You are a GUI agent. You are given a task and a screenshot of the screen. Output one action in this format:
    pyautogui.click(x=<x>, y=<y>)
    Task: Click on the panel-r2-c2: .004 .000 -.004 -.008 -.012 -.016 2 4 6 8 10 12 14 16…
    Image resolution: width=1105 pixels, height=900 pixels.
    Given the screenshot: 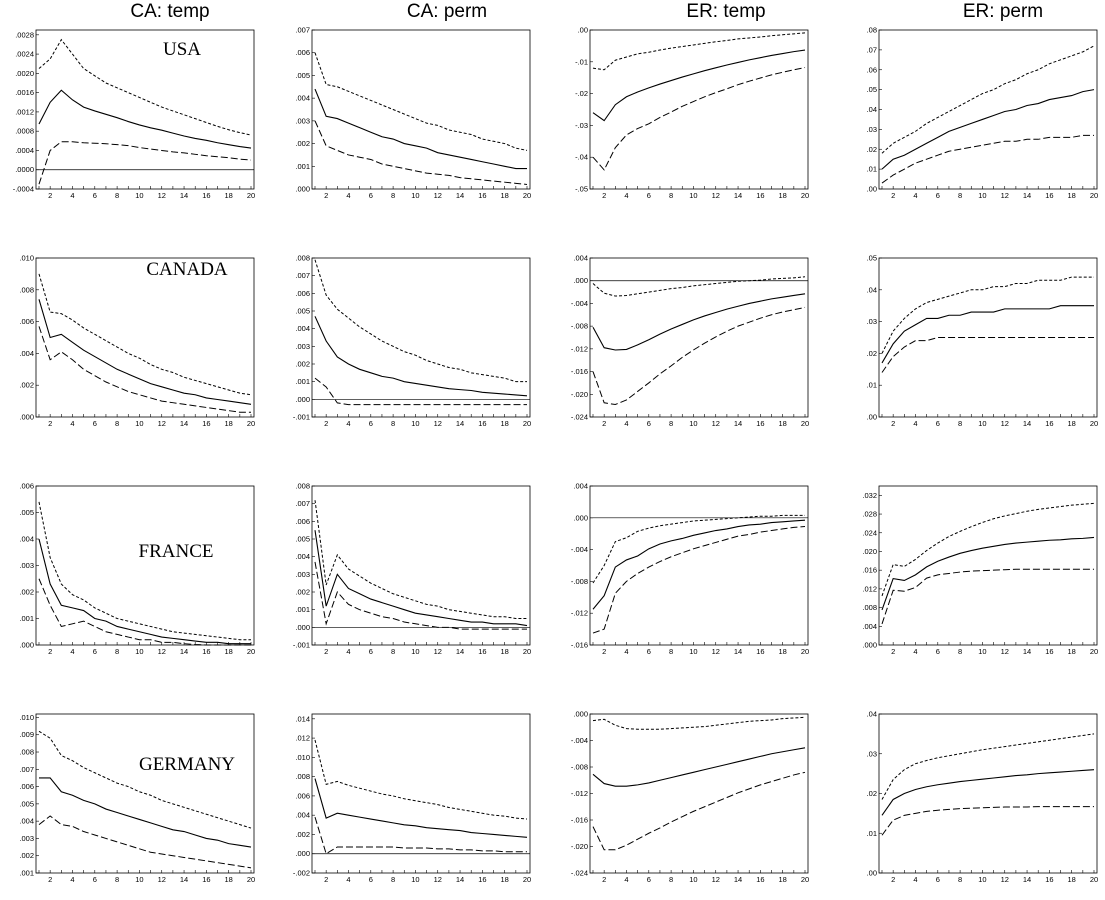 What is the action you would take?
    pyautogui.click(x=690, y=569)
    